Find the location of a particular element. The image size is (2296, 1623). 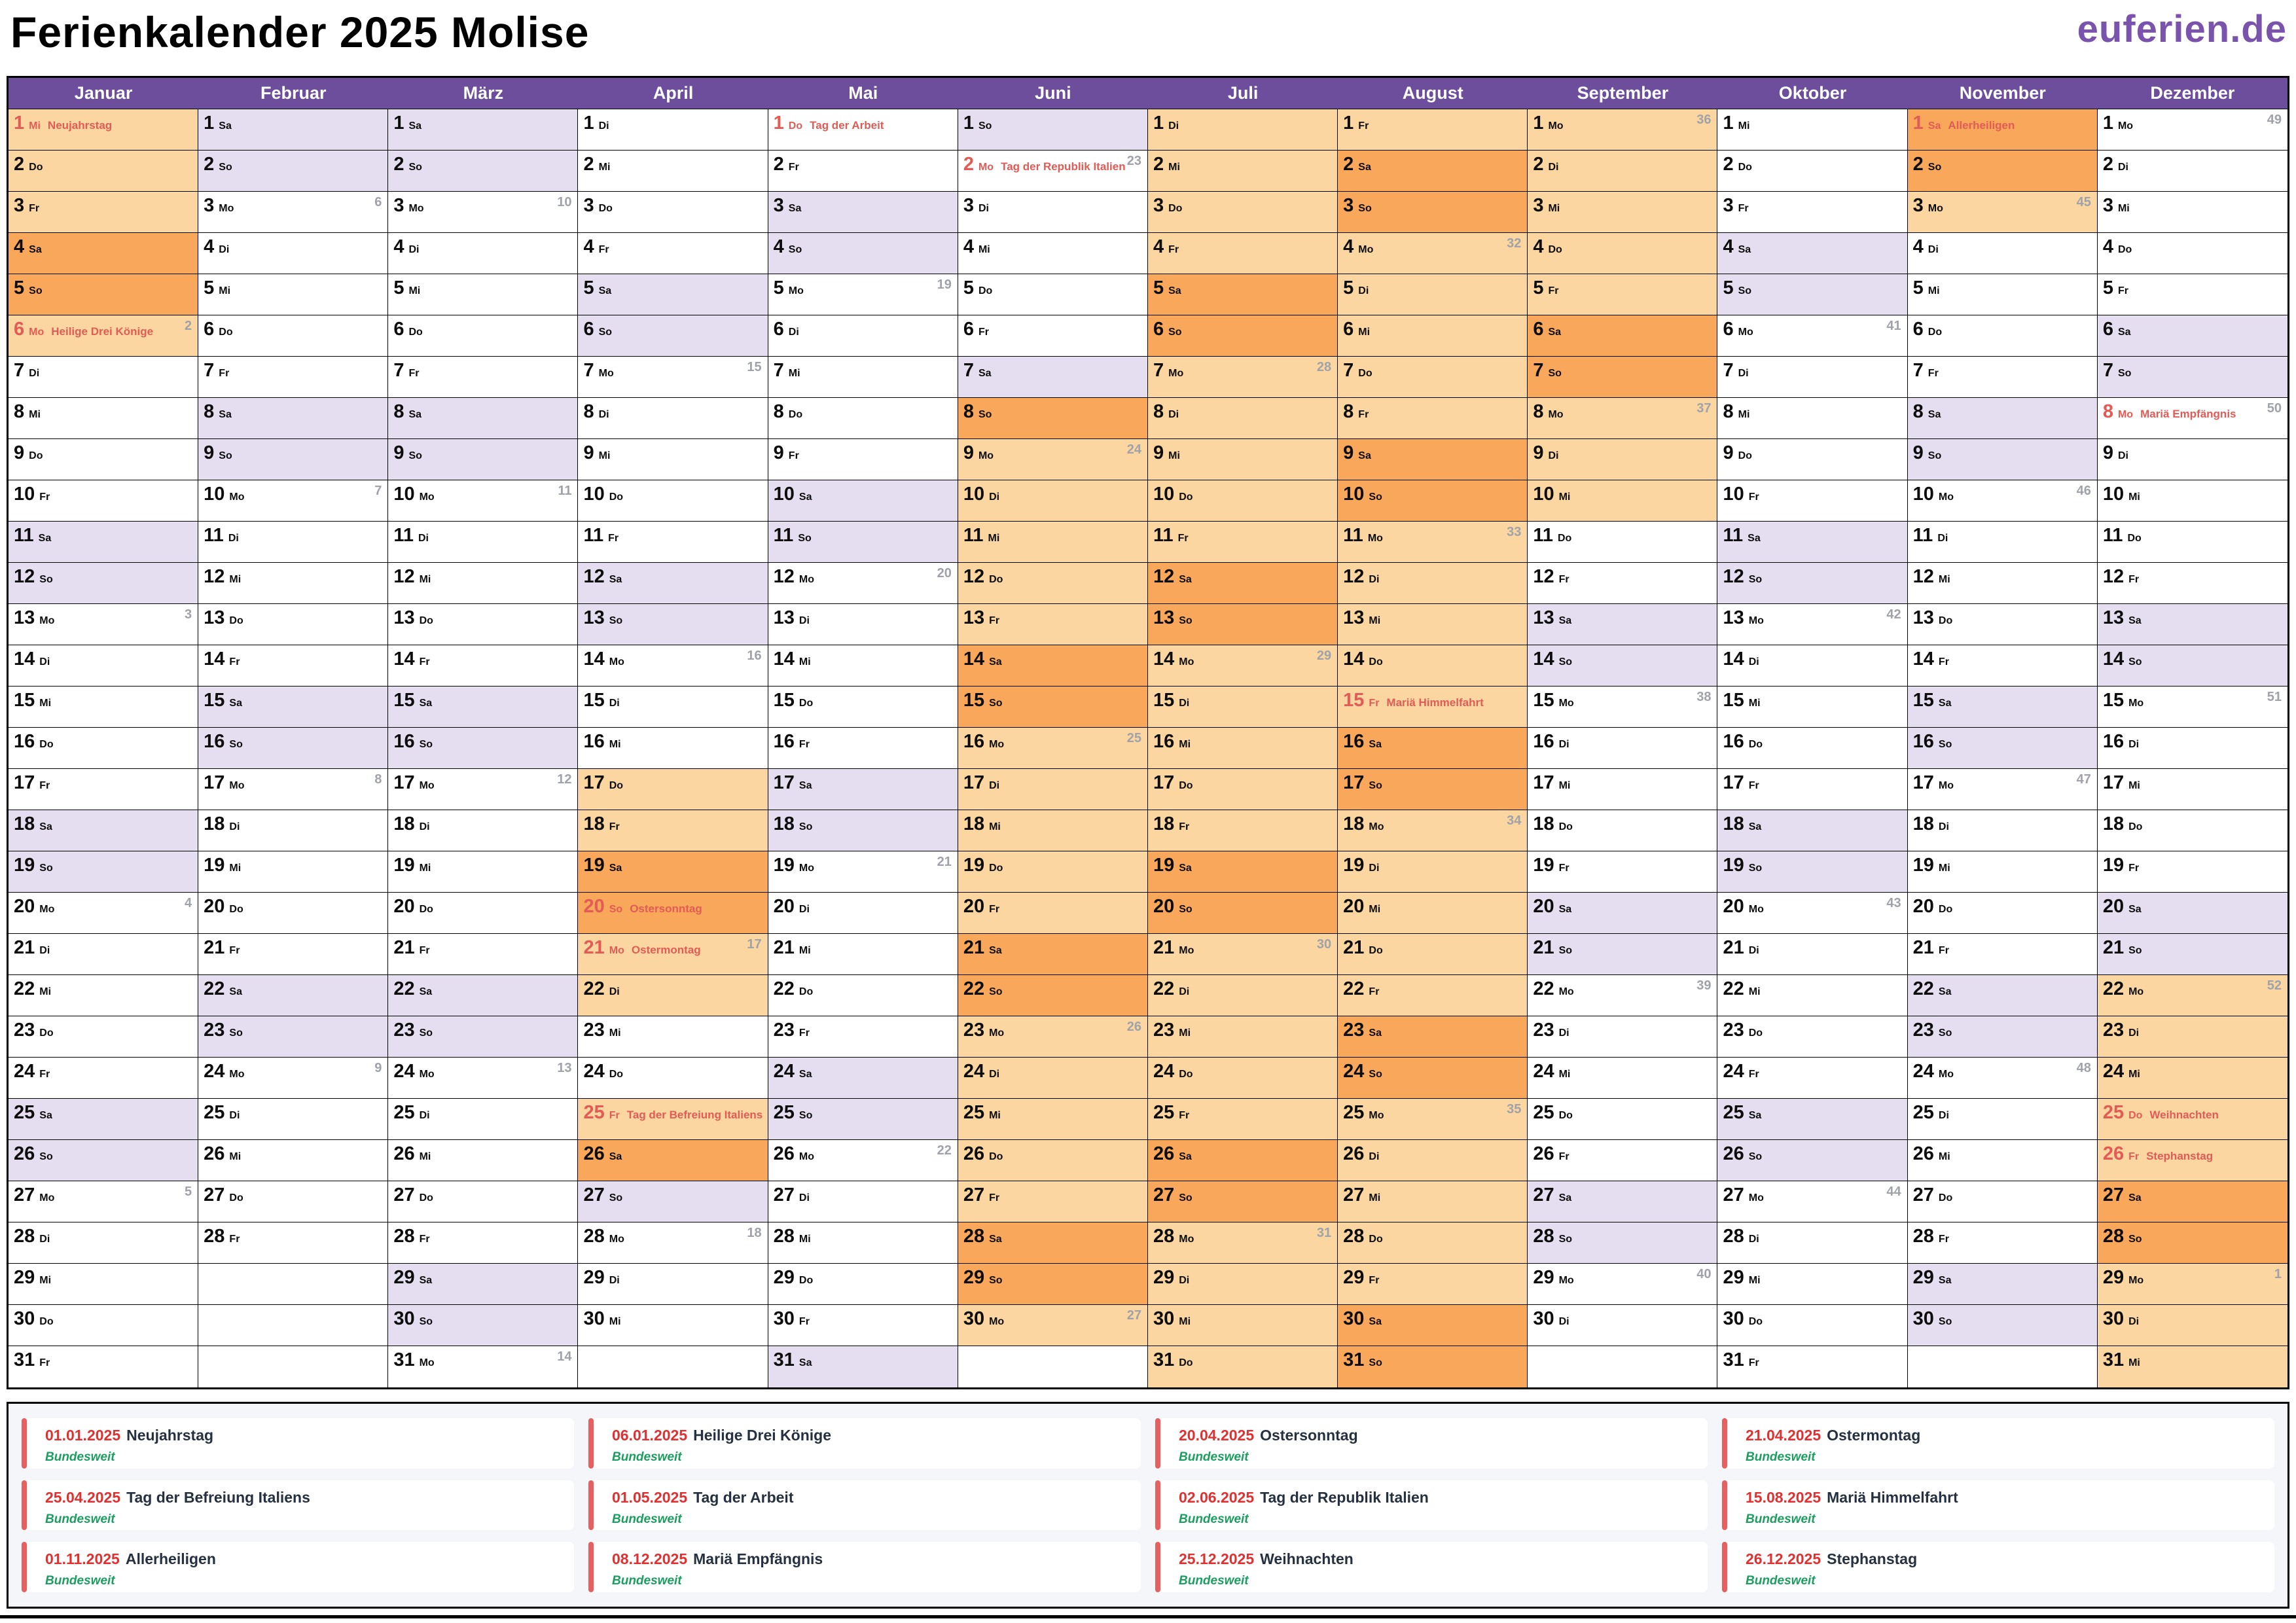

day-cell: 10 Mo 11 is located at coordinates (483, 501).